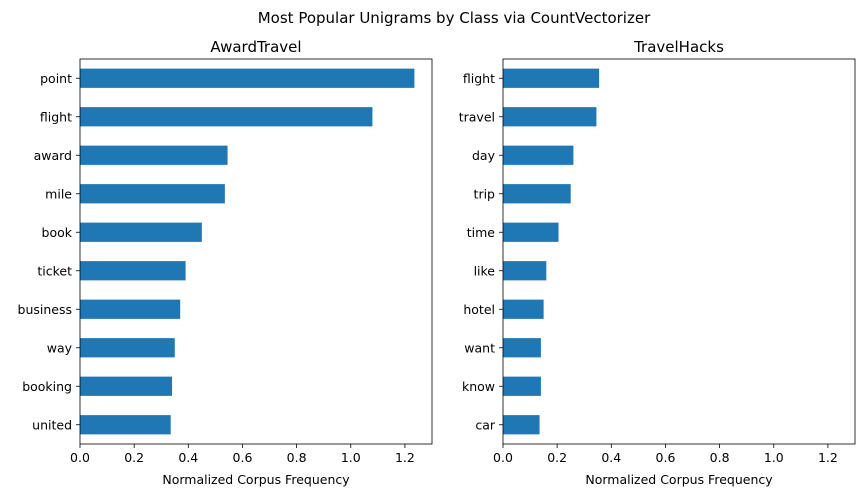 This screenshot has width=864, height=498. What do you see at coordinates (256, 479) in the screenshot?
I see `awardtravel-xlabel: Normalized Corpus Frequency` at bounding box center [256, 479].